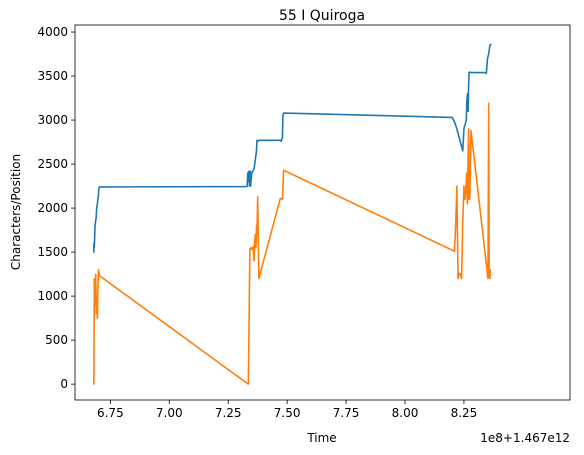  I want to click on y-tick-label: 2000, so click(52, 208).